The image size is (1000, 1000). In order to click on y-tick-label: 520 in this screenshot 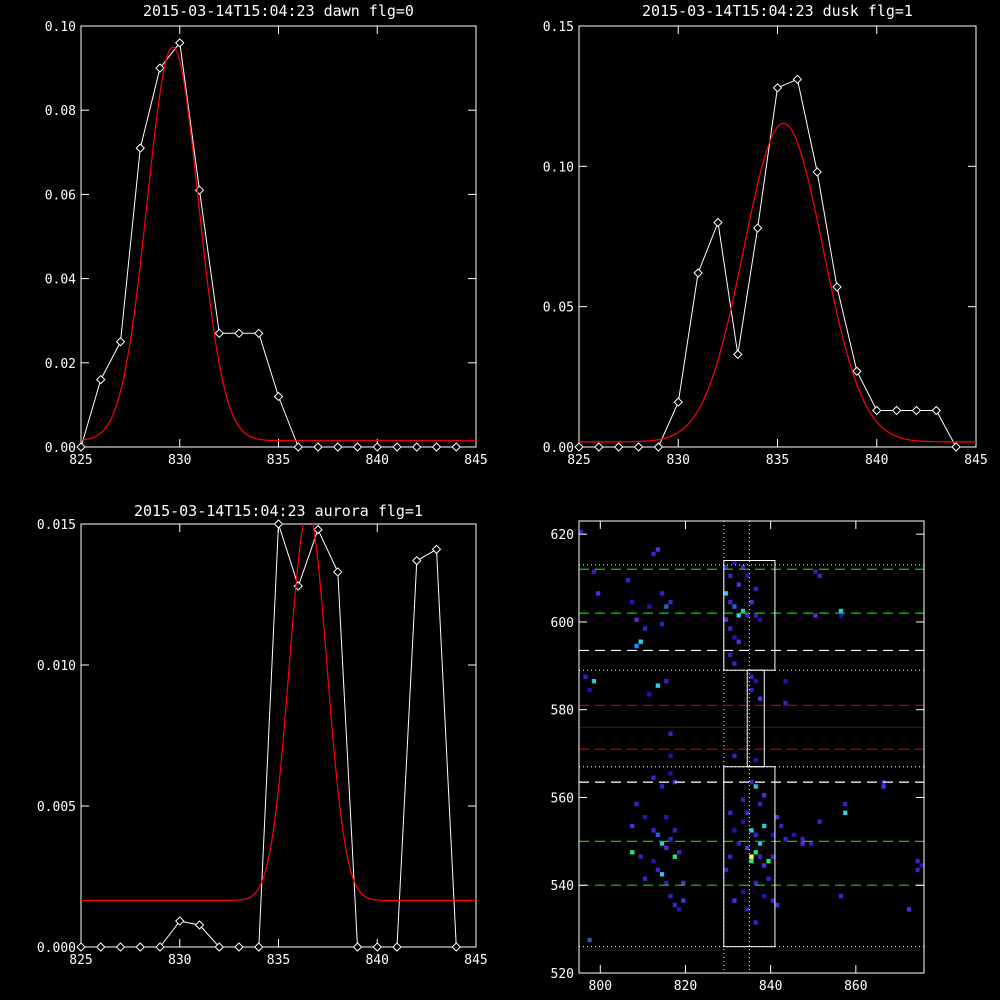, I will do `click(562, 974)`.